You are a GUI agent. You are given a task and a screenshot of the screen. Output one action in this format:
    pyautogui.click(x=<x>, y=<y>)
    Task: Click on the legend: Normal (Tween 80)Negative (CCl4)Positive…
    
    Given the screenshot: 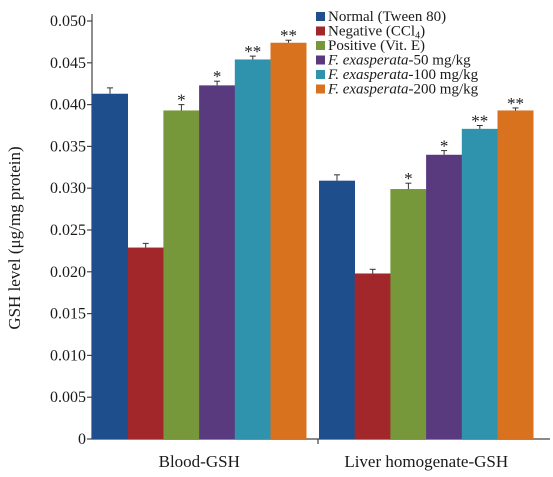 What is the action you would take?
    pyautogui.click(x=397, y=53)
    